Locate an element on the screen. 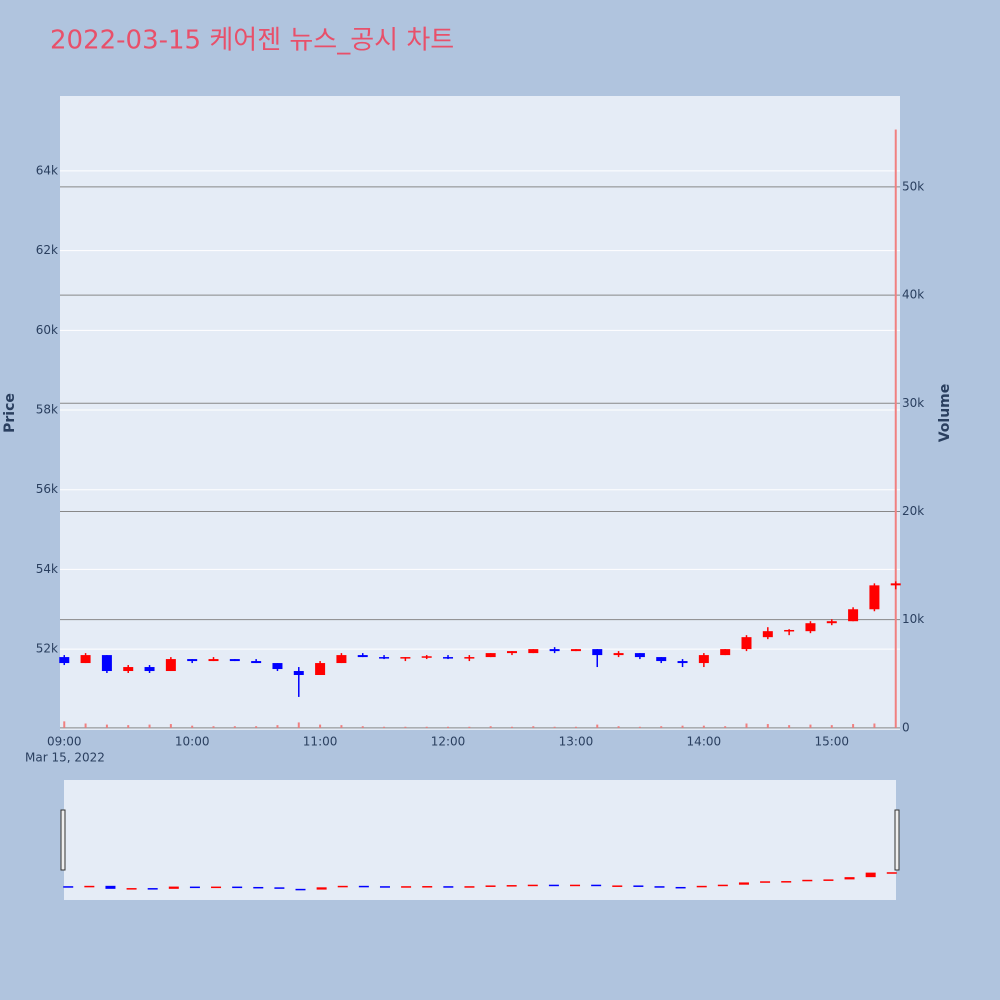 The height and width of the screenshot is (1000, 1000). y-tick-label: 56k is located at coordinates (47, 489).